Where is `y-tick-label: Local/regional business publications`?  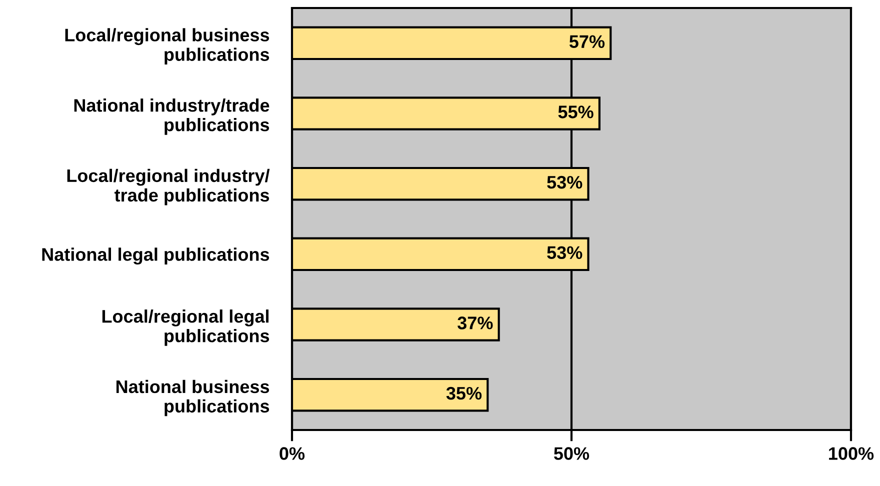 y-tick-label: Local/regional business publications is located at coordinates (167, 46).